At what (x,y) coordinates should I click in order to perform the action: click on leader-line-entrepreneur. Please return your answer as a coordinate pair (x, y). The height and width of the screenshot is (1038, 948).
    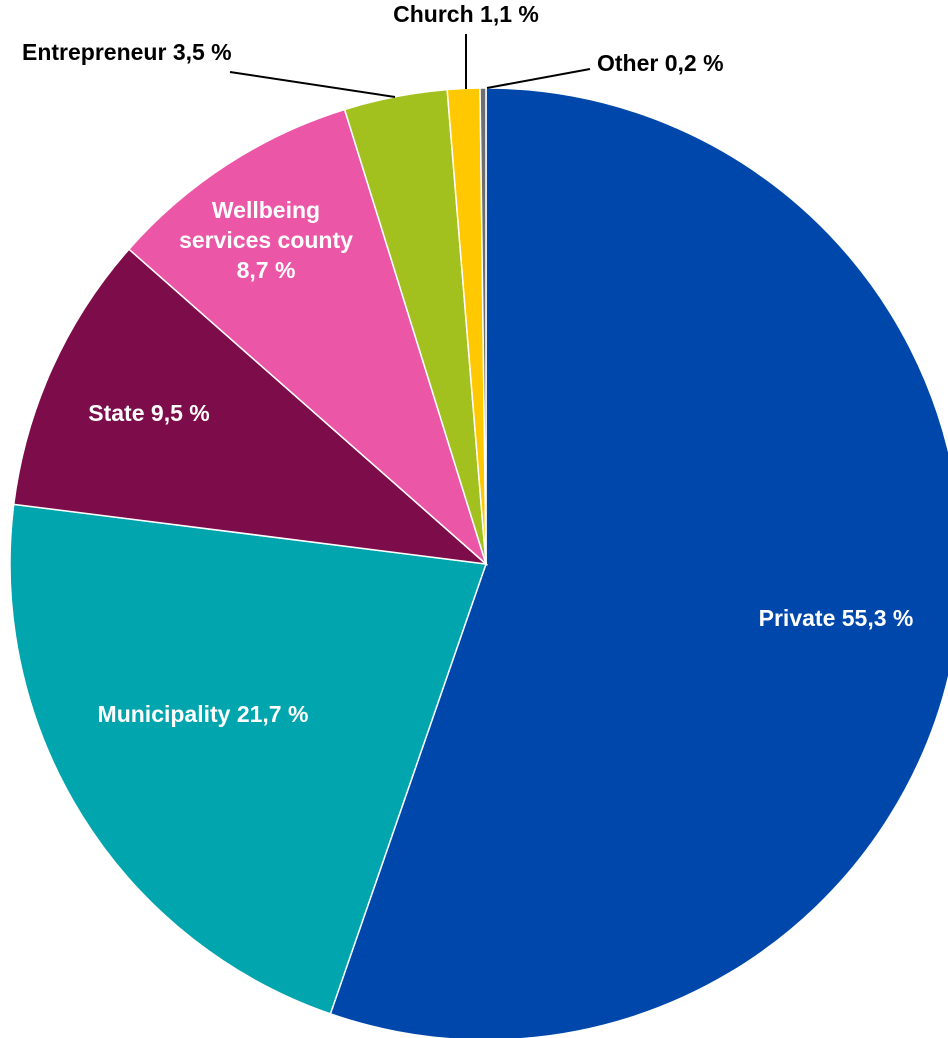
    Looking at the image, I should click on (312, 84).